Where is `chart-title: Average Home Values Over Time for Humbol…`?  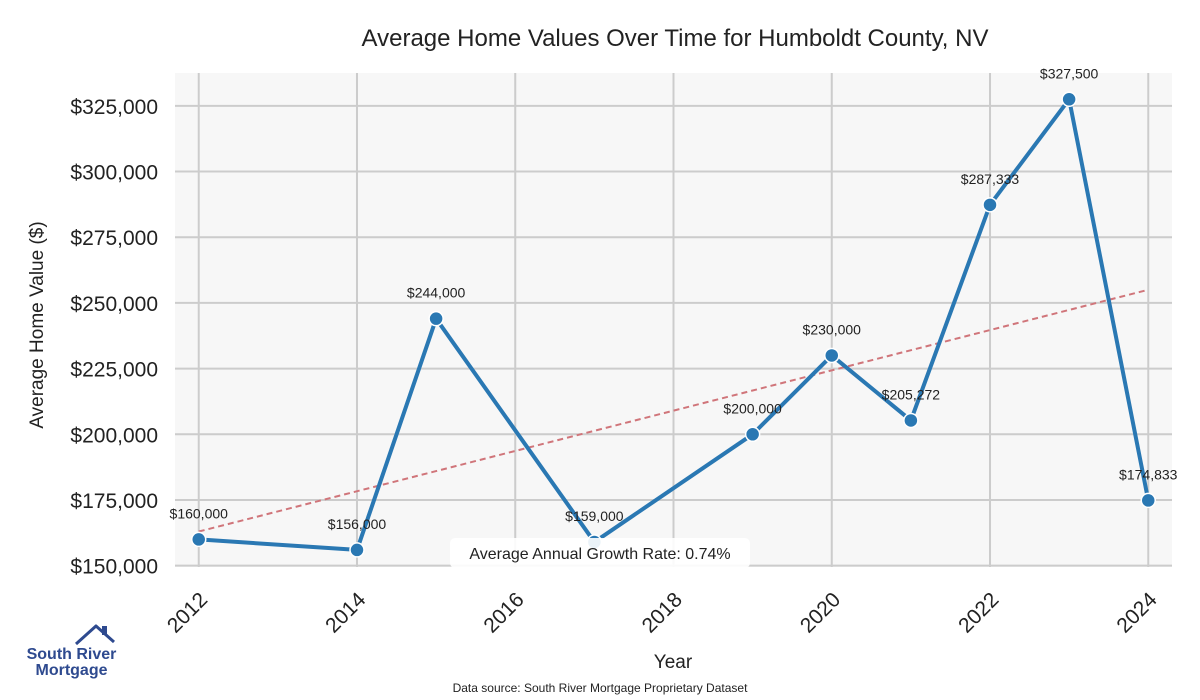 chart-title: Average Home Values Over Time for Humbol… is located at coordinates (675, 38).